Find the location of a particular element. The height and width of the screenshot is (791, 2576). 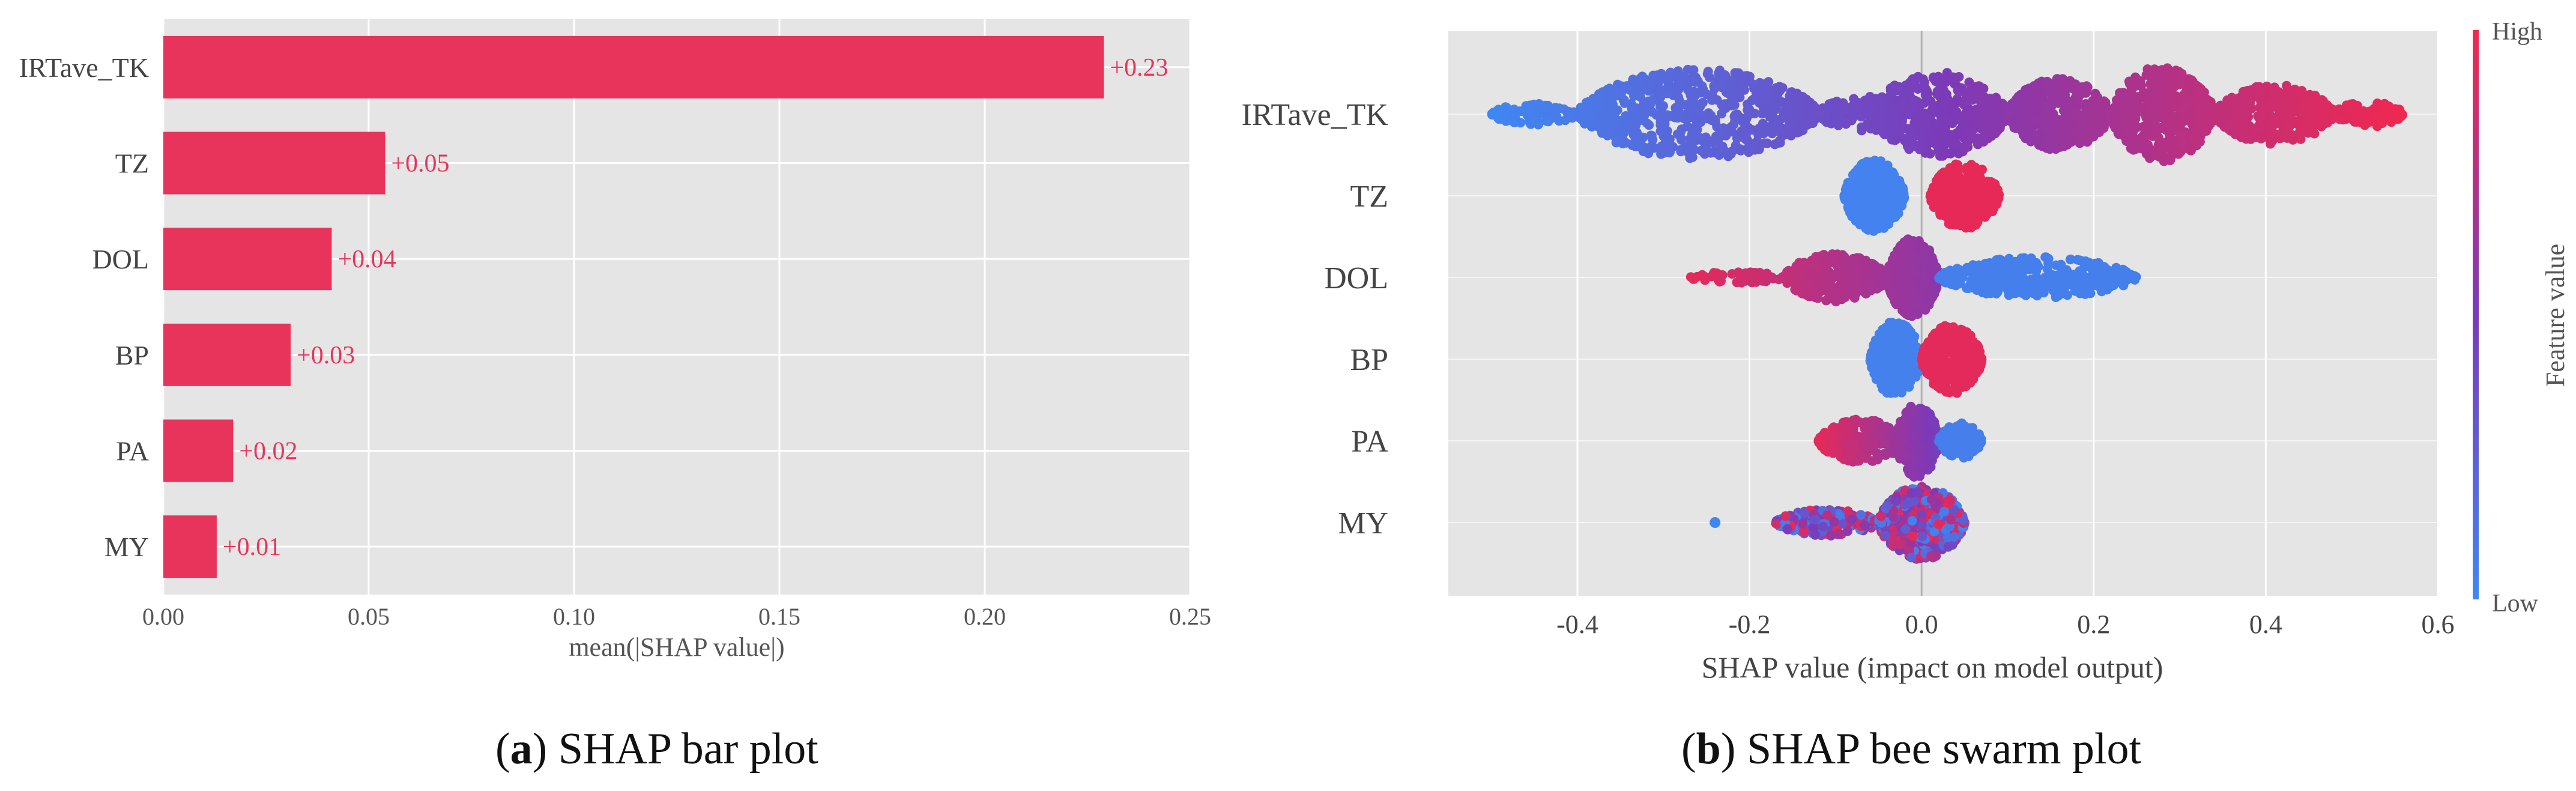

x-tick-label: 0.20 is located at coordinates (985, 616).